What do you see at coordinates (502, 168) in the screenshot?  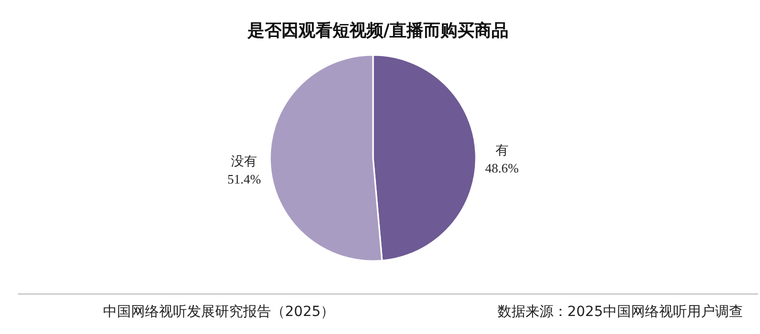 I see `data-label: 48.6%` at bounding box center [502, 168].